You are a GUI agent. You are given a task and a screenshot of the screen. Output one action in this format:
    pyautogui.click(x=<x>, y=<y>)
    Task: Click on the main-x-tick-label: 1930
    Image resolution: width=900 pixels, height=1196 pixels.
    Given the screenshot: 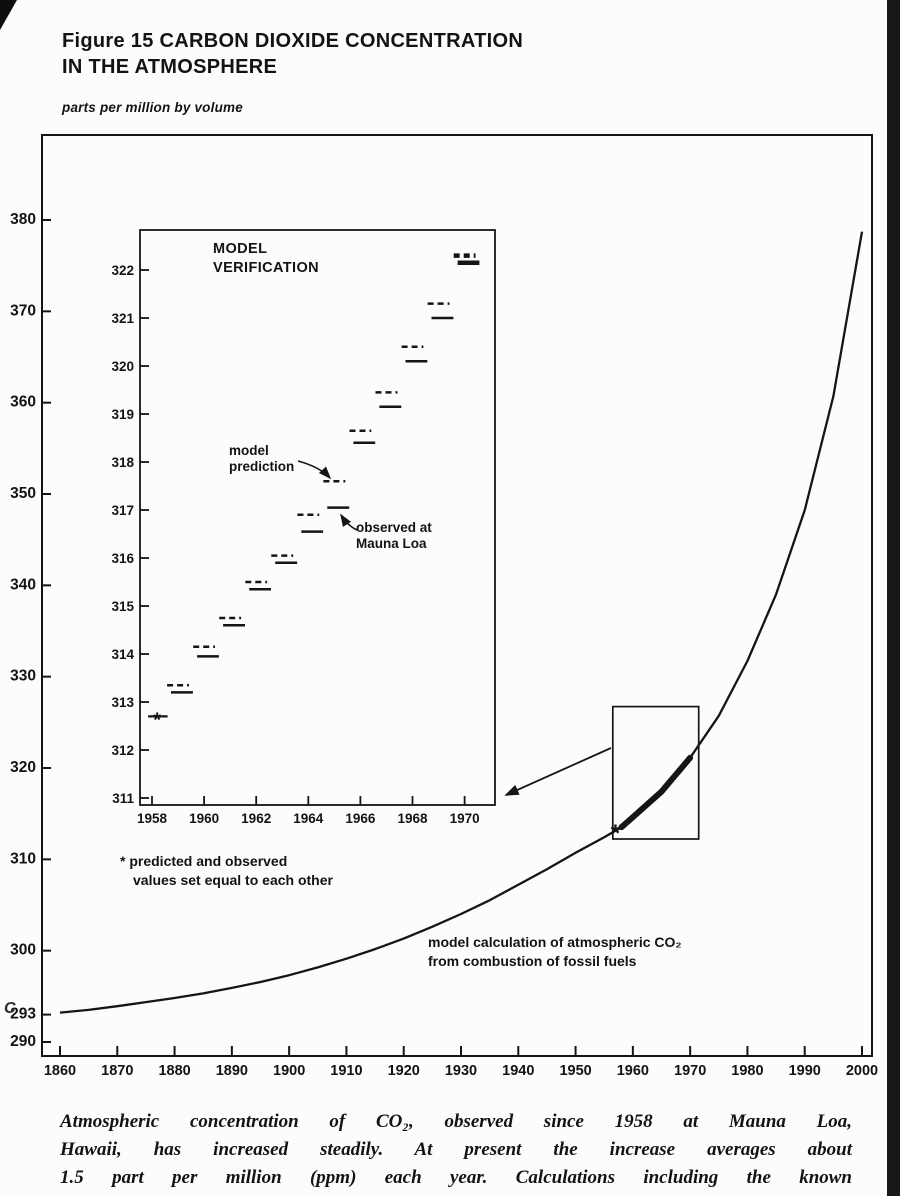 What is the action you would take?
    pyautogui.click(x=461, y=1071)
    